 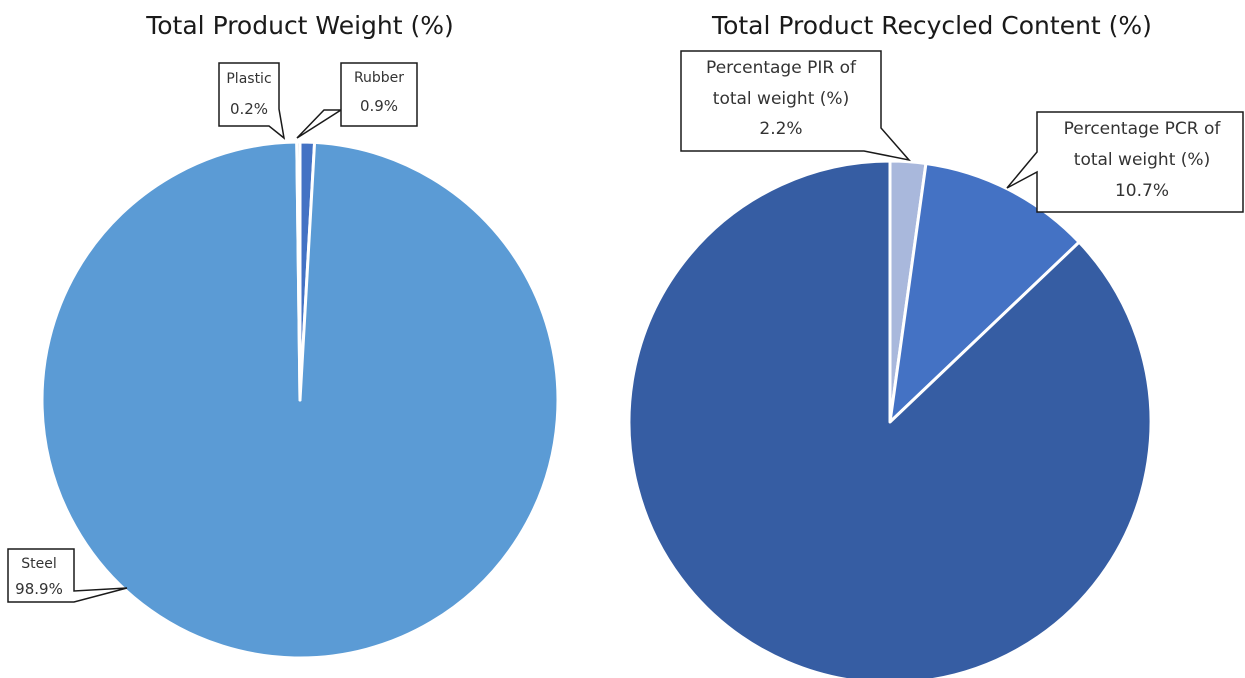 I want to click on callout-pir: Percentage PIR of total weight (%) 2.2%, so click(x=796, y=106).